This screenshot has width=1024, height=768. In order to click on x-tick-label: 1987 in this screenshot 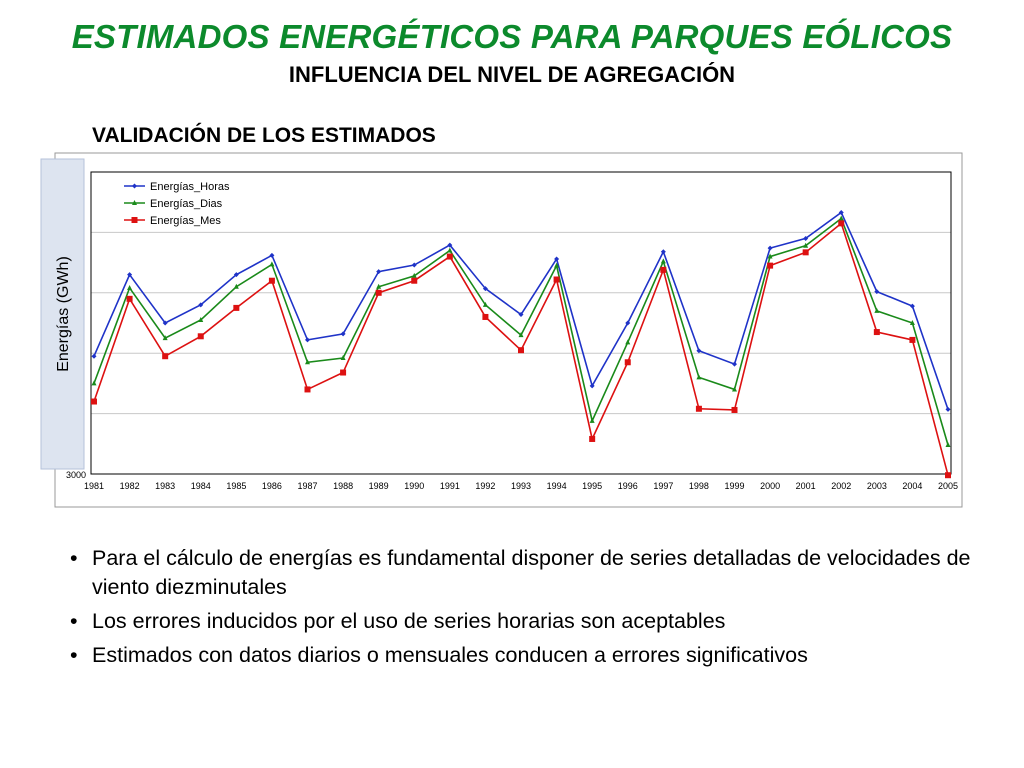, I will do `click(307, 486)`.